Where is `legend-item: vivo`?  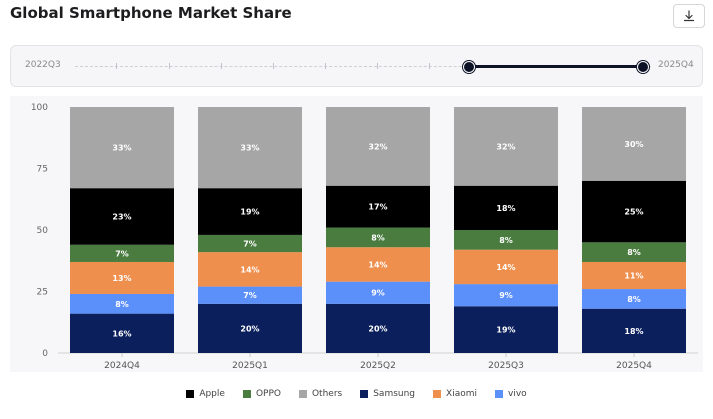
legend-item: vivo is located at coordinates (511, 394).